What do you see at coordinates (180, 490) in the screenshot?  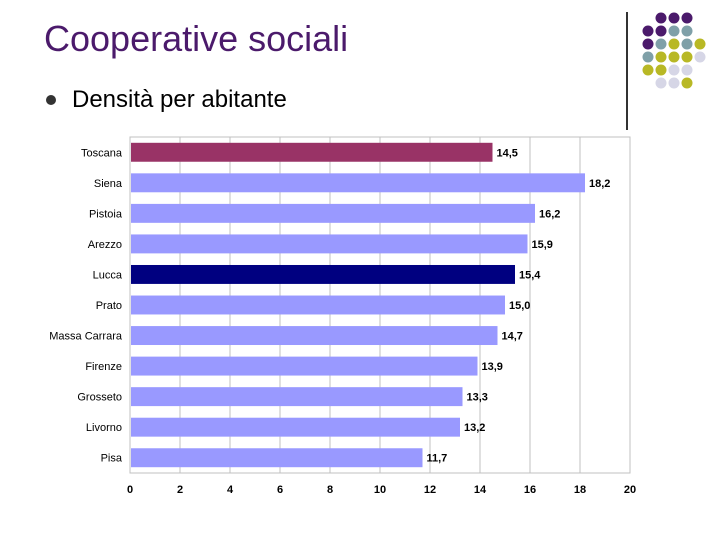 I see `x-tick-label: 2` at bounding box center [180, 490].